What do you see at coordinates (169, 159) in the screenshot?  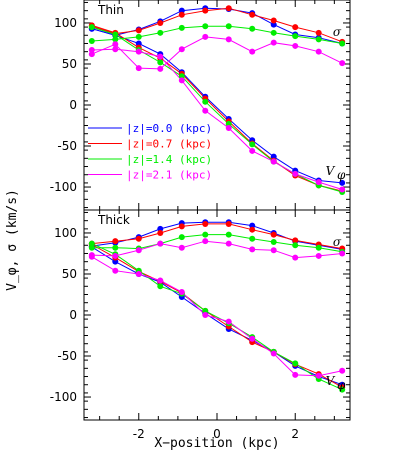 I see `legend-entry: |z|=1.4 (kpc)` at bounding box center [169, 159].